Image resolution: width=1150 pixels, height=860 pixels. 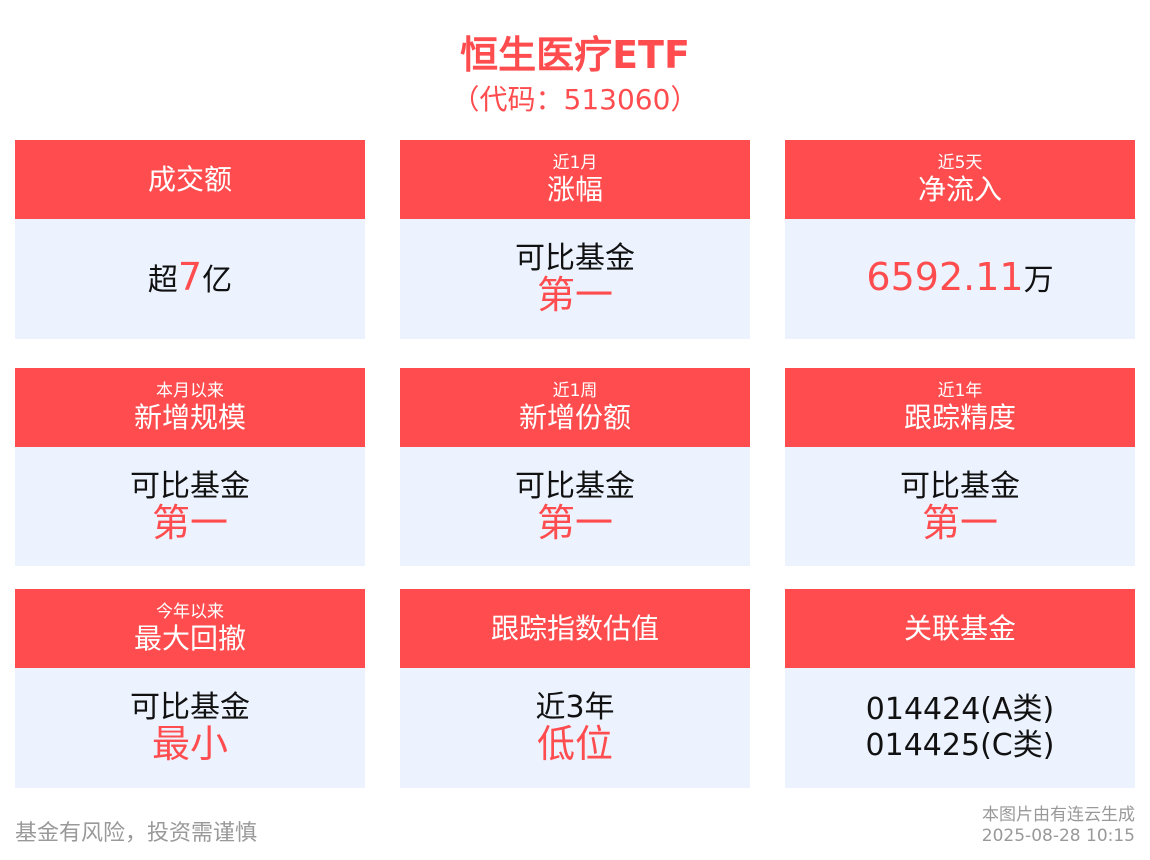 I want to click on metric-card: 近5天 净流入 6592.11万, so click(x=960, y=239).